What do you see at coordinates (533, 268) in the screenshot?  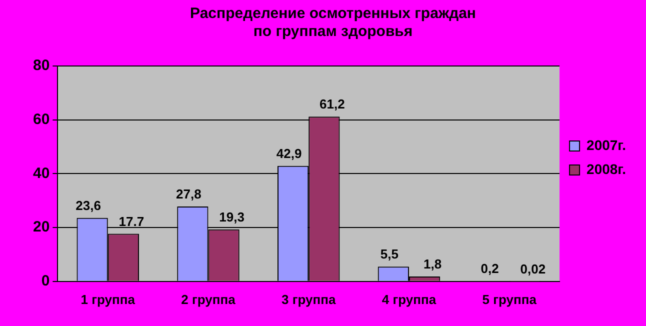 I see `data-label: 0,02` at bounding box center [533, 268].